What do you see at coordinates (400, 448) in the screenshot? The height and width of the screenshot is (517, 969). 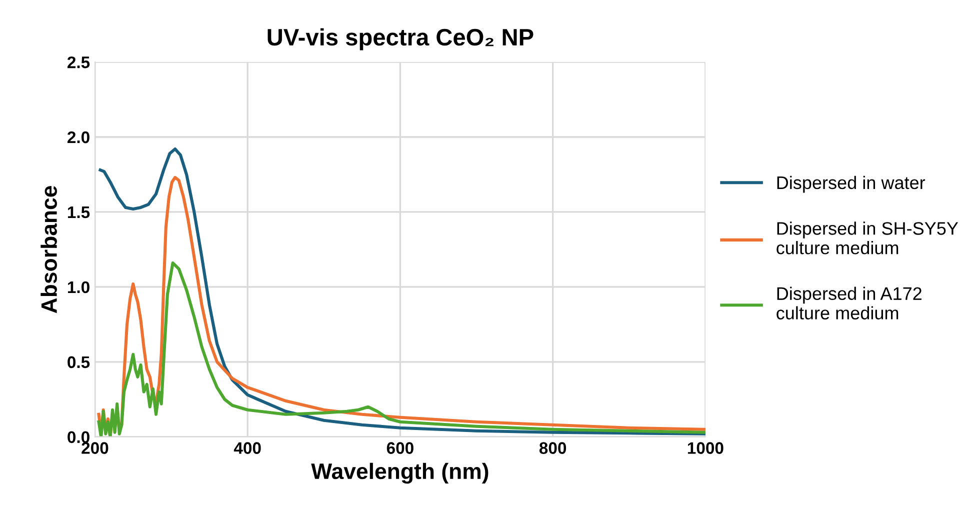 I see `x-tick-label: 600` at bounding box center [400, 448].